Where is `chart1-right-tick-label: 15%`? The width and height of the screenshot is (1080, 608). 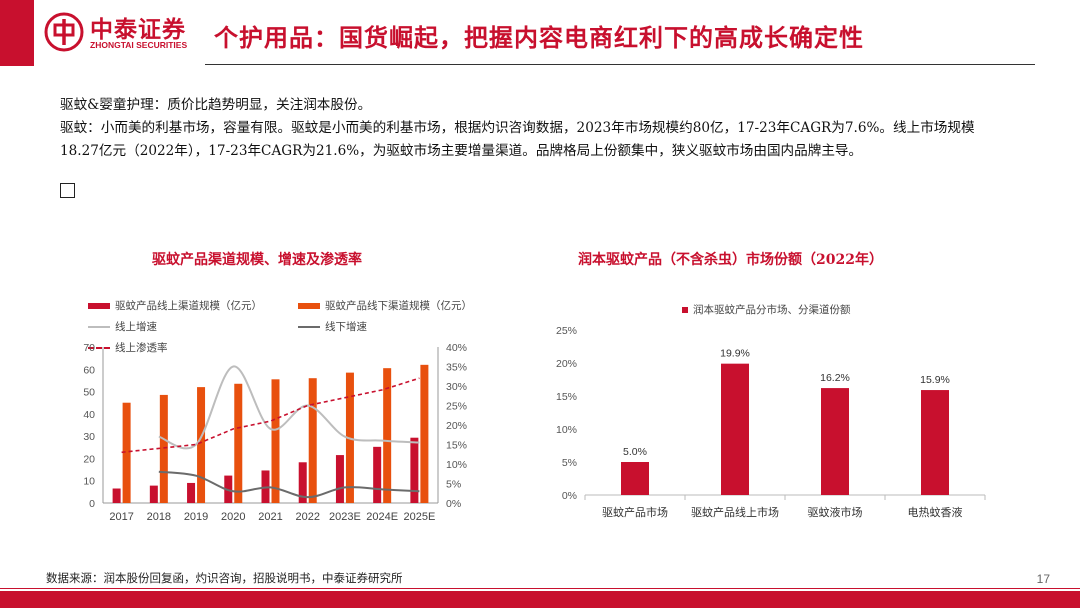
chart1-right-tick-label: 15% is located at coordinates (456, 446).